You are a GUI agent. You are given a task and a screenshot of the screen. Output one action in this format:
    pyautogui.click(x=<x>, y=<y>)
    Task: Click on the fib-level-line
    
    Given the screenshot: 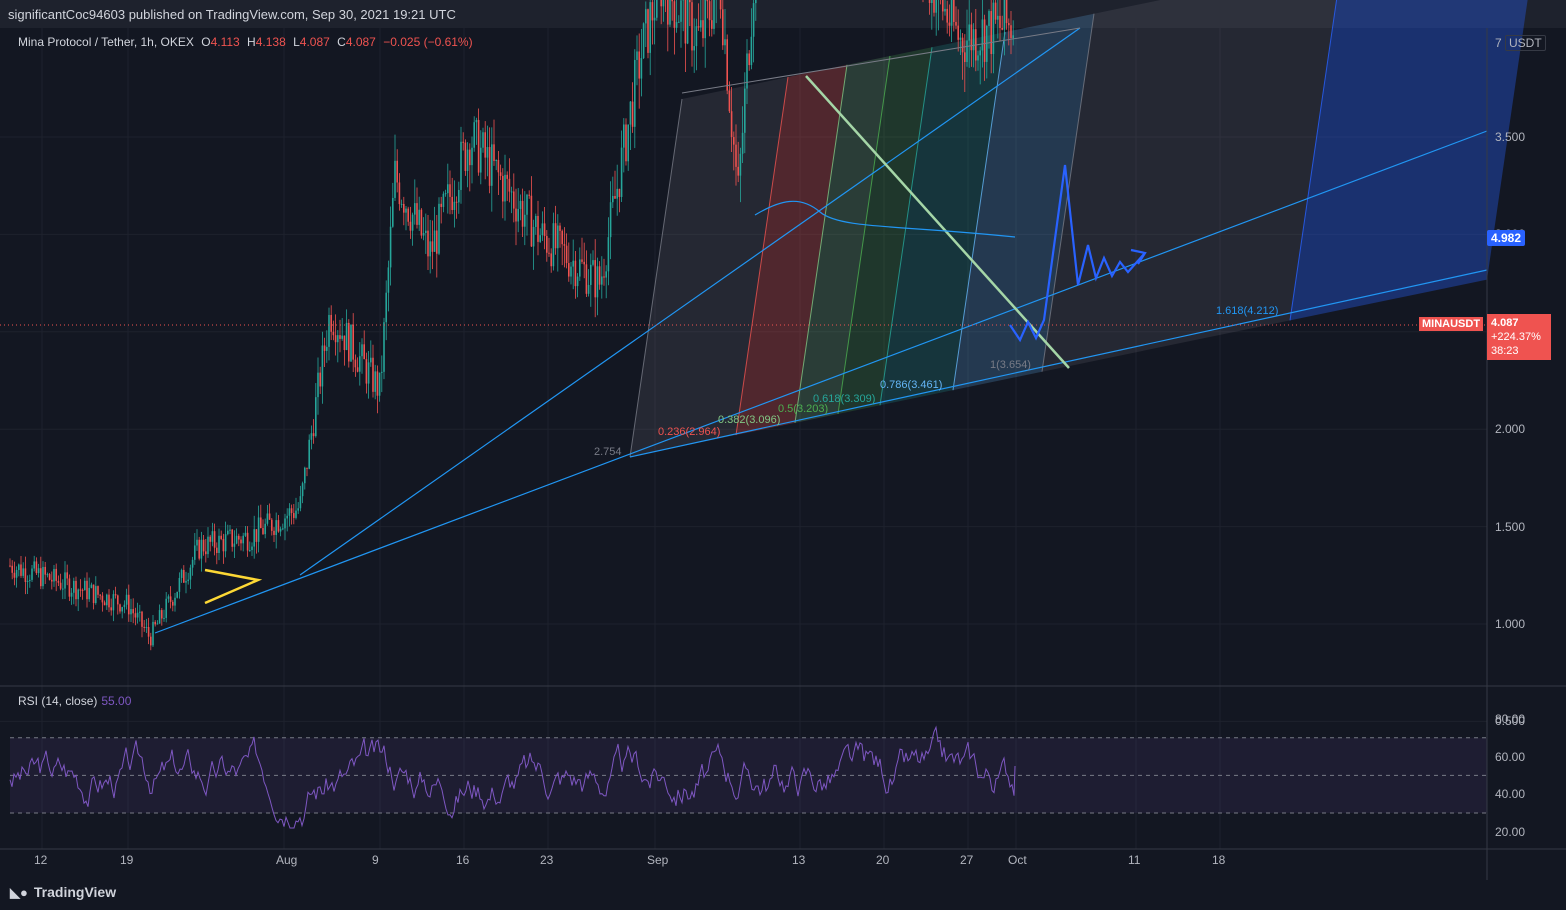 What is the action you would take?
    pyautogui.click(x=656, y=278)
    